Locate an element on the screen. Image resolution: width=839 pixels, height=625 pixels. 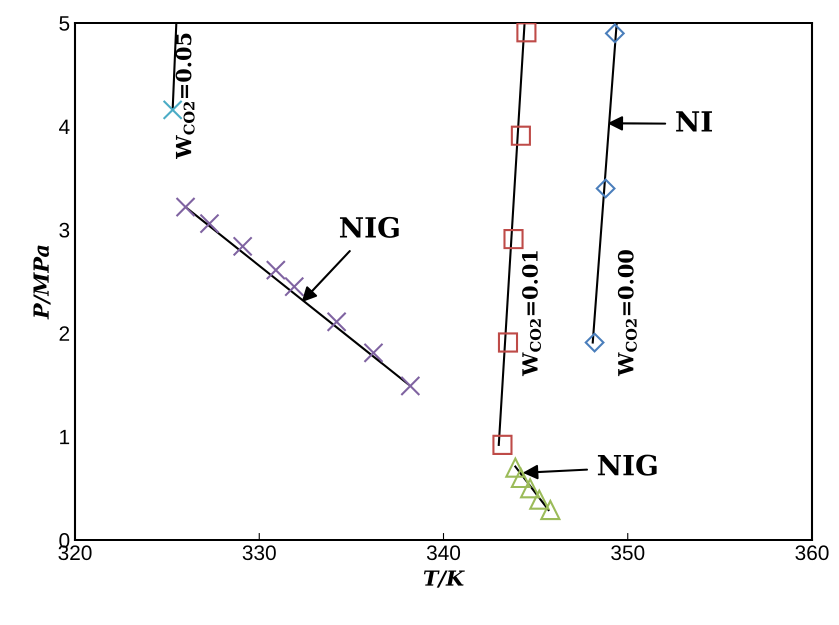
y-axis-title: P/MPa is located at coordinates (42, 283).